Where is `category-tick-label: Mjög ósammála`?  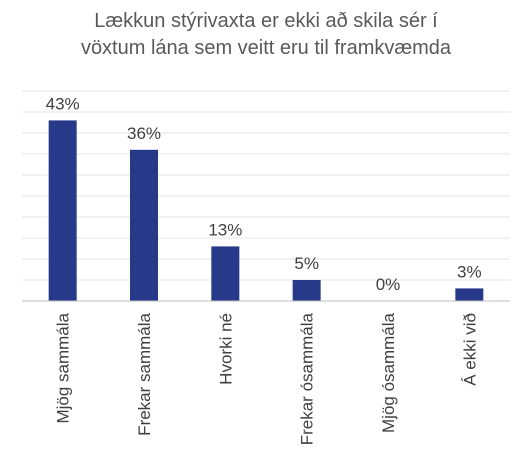 category-tick-label: Mjög ósammála is located at coordinates (388, 372).